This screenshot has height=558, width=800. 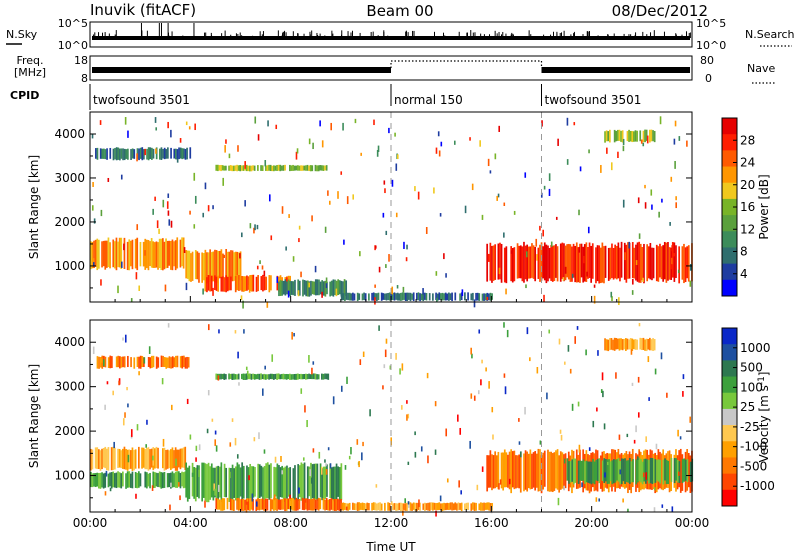 I want to click on x-tick-label: 12:00, so click(x=391, y=523).